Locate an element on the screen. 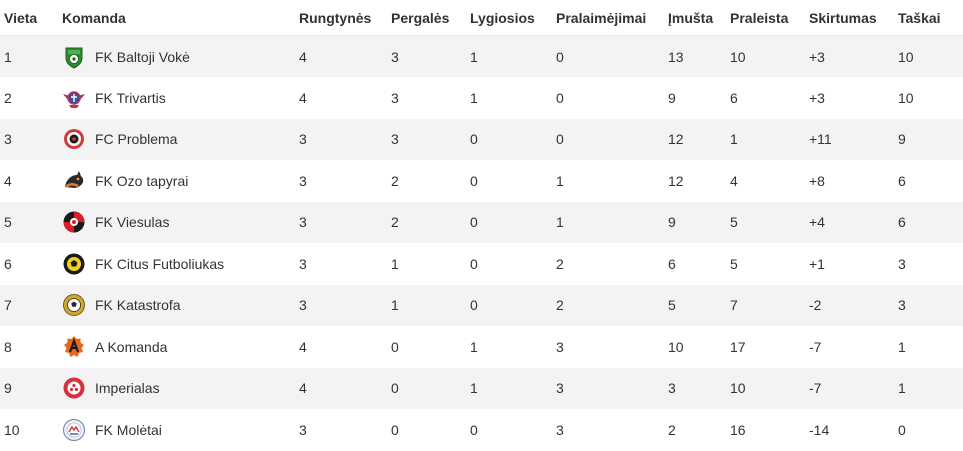 The image size is (963, 451). col-header-draws: Lygiosios is located at coordinates (513, 18).